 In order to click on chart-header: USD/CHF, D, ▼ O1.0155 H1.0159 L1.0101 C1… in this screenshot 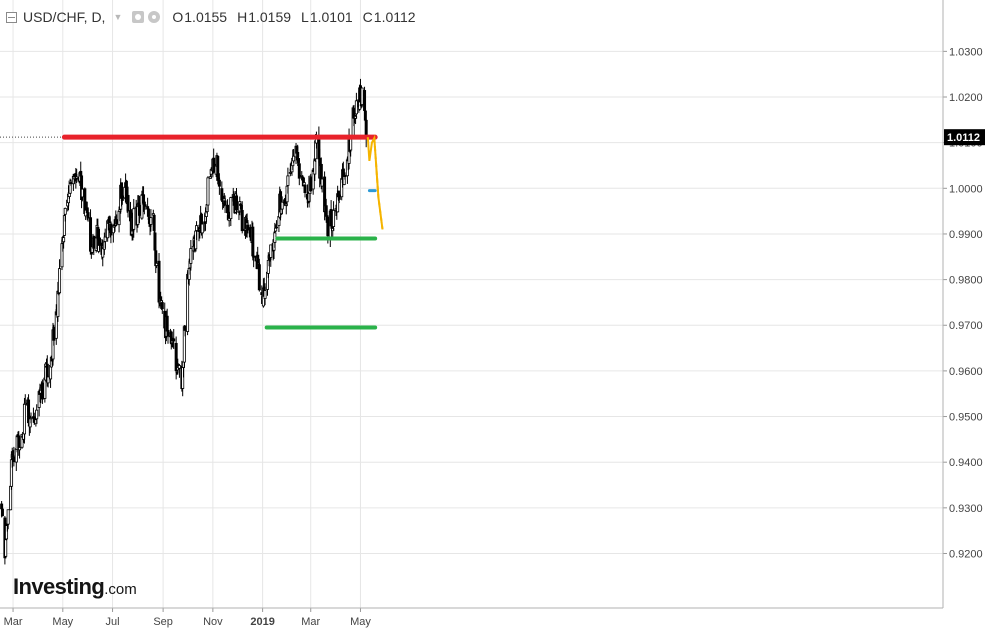, I will do `click(211, 17)`.